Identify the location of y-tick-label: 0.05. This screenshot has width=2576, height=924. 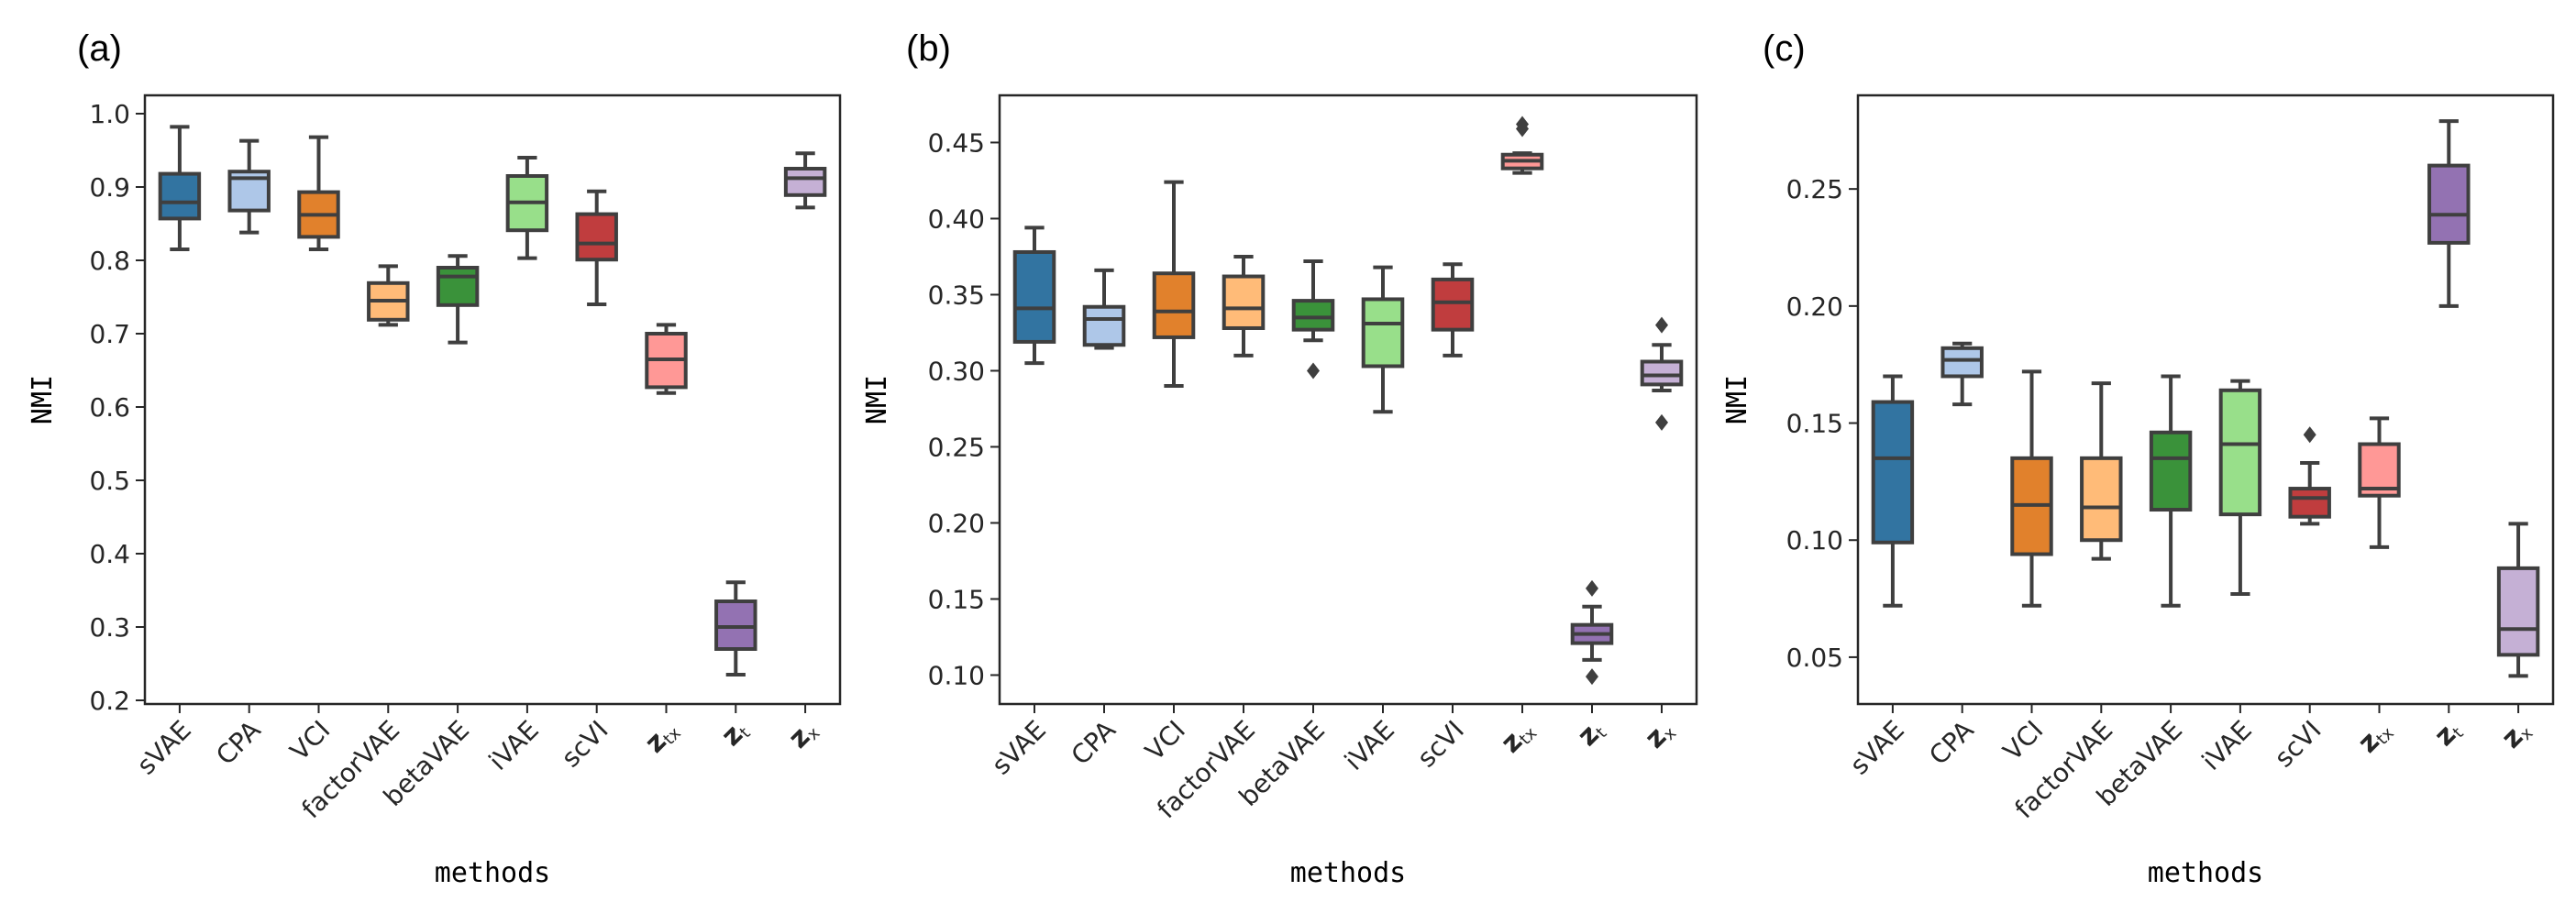
(1814, 658).